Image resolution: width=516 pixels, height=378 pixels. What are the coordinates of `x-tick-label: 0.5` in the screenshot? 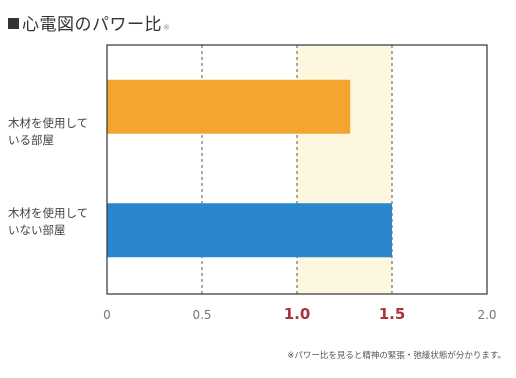 It's located at (201, 315).